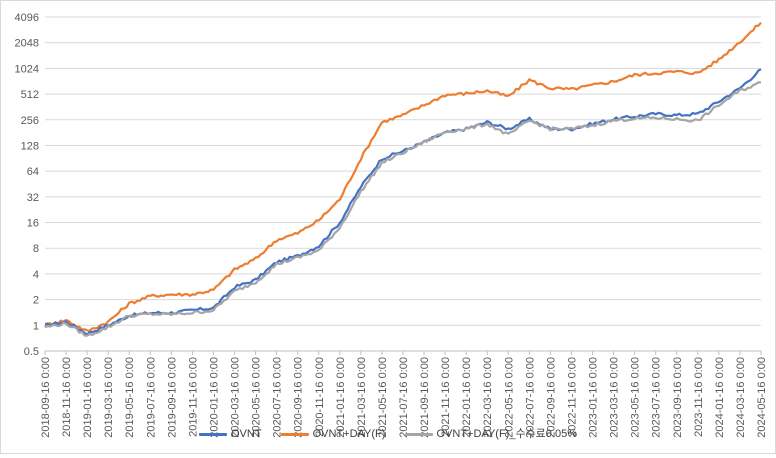 This screenshot has width=776, height=458. What do you see at coordinates (362, 397) in the screenshot?
I see `x-tick-label: 2021-03-16 0:00` at bounding box center [362, 397].